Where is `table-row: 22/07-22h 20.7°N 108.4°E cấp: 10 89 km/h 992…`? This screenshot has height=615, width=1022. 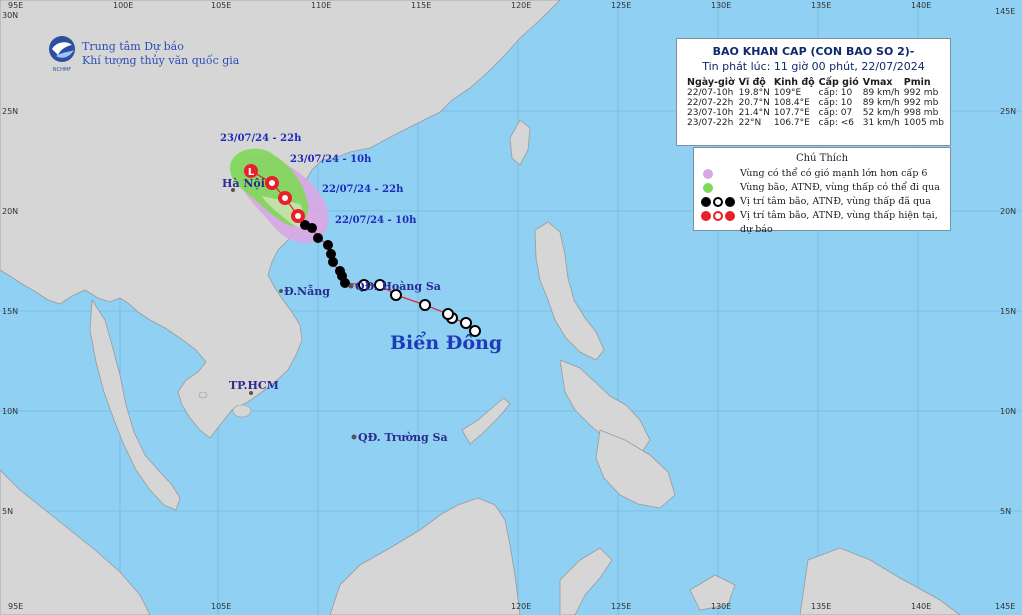 table-row: 22/07-22h 20.7°N 108.4°E cấp: 10 89 km/h 992… is located at coordinates (813, 103).